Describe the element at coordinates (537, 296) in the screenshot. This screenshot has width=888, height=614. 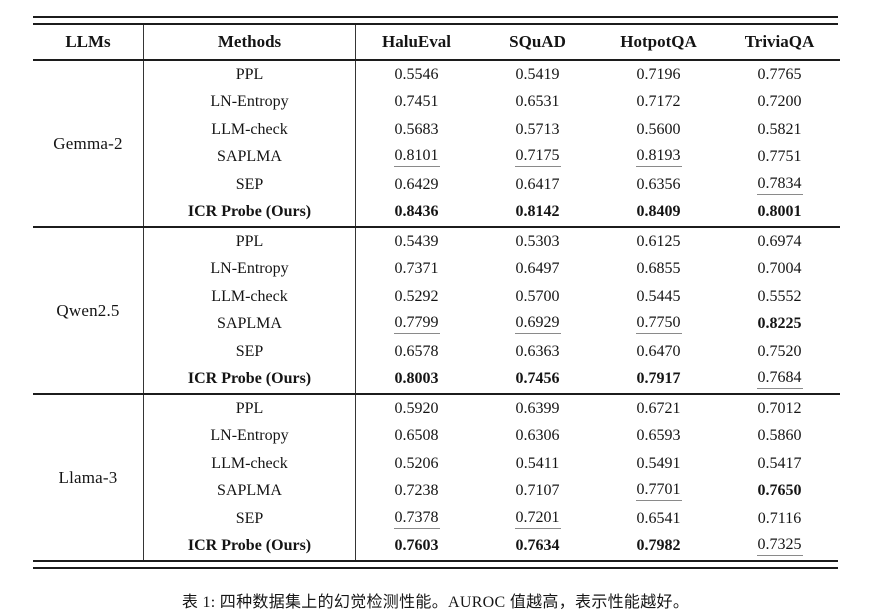
I see `auroc-value: 0.5700` at that location.